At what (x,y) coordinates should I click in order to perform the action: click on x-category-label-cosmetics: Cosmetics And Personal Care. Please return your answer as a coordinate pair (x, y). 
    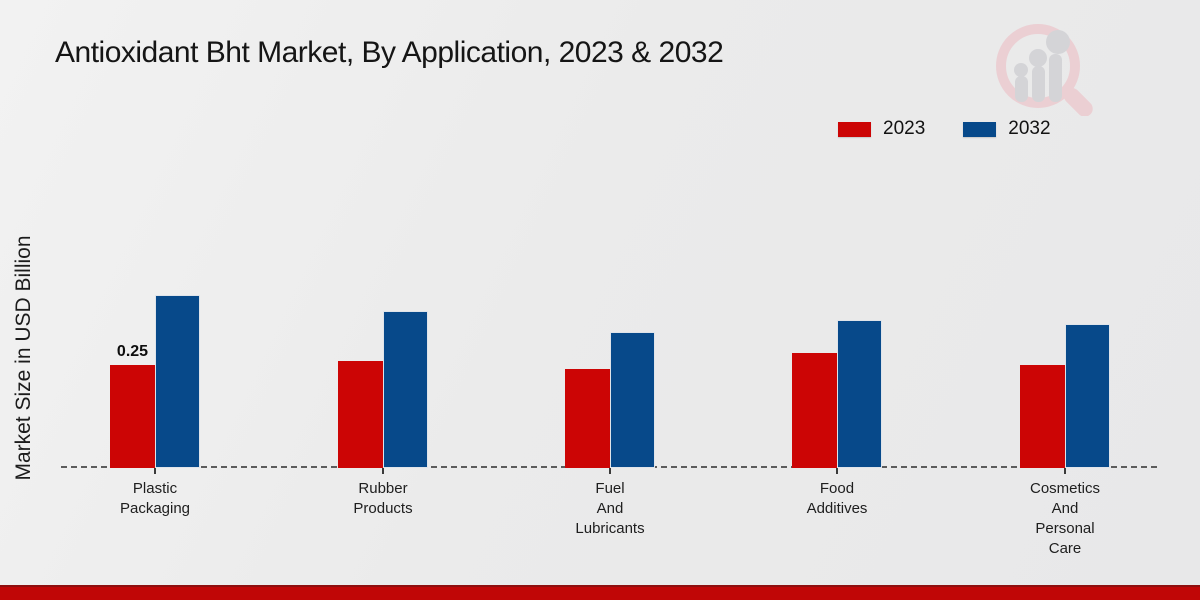
    Looking at the image, I should click on (1064, 518).